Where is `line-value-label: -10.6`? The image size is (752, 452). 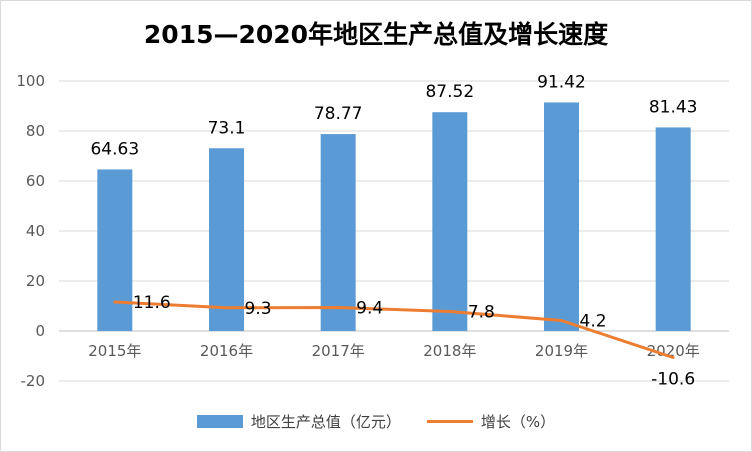
line-value-label: -10.6 is located at coordinates (673, 380).